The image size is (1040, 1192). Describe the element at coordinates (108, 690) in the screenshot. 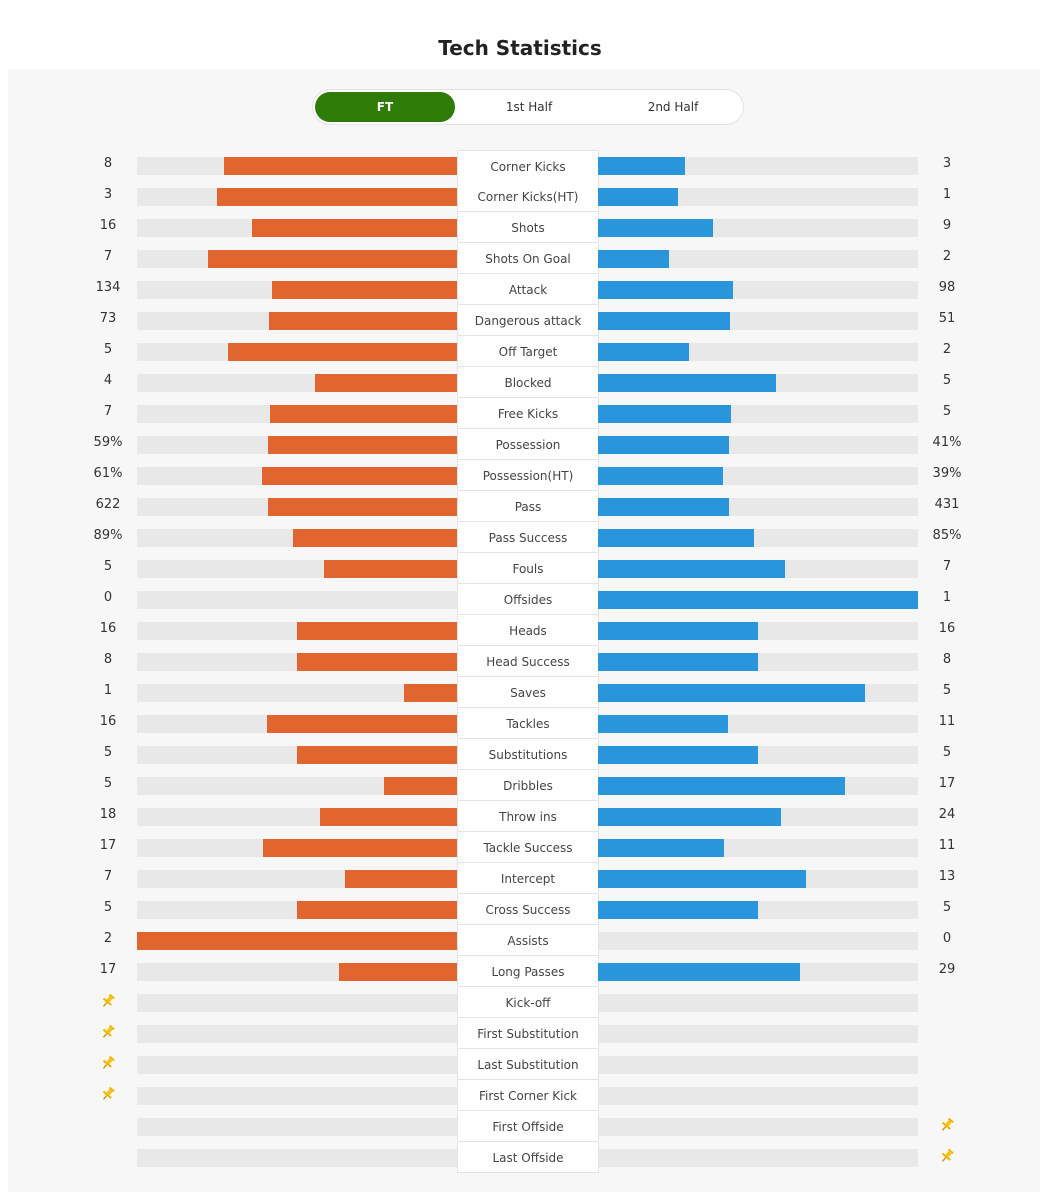

I see `home-value: 1` at that location.